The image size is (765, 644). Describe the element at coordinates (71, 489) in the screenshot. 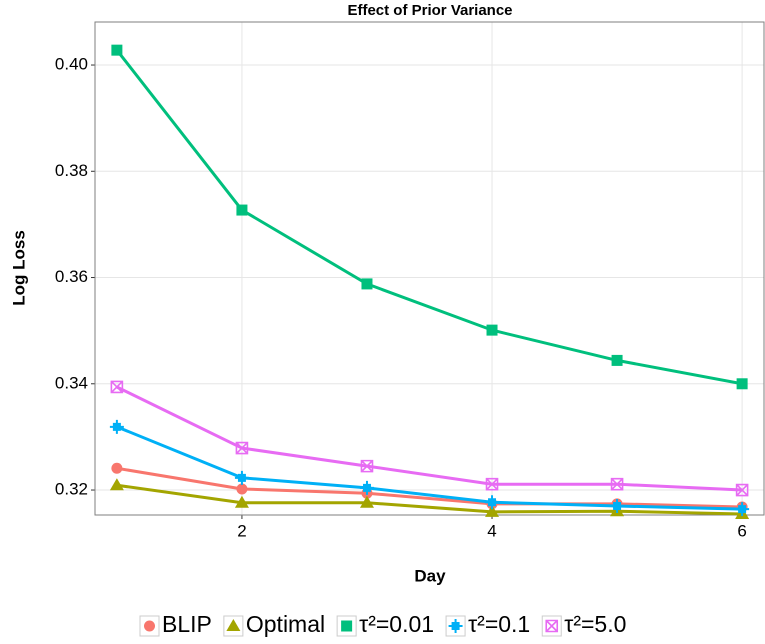

I see `y-tick-label: 0.32` at that location.